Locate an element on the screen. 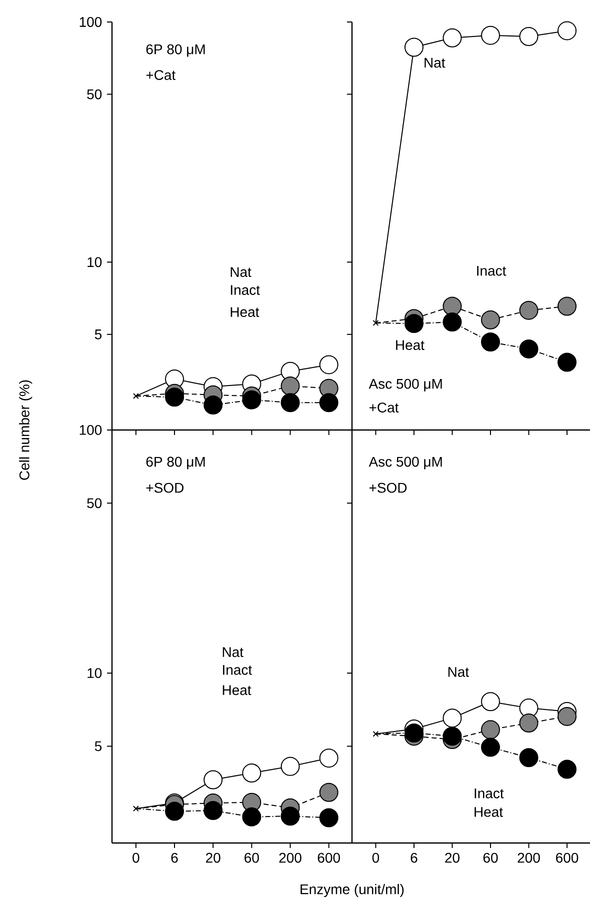  y-axis-title: Cell number (%) is located at coordinates (25, 430).